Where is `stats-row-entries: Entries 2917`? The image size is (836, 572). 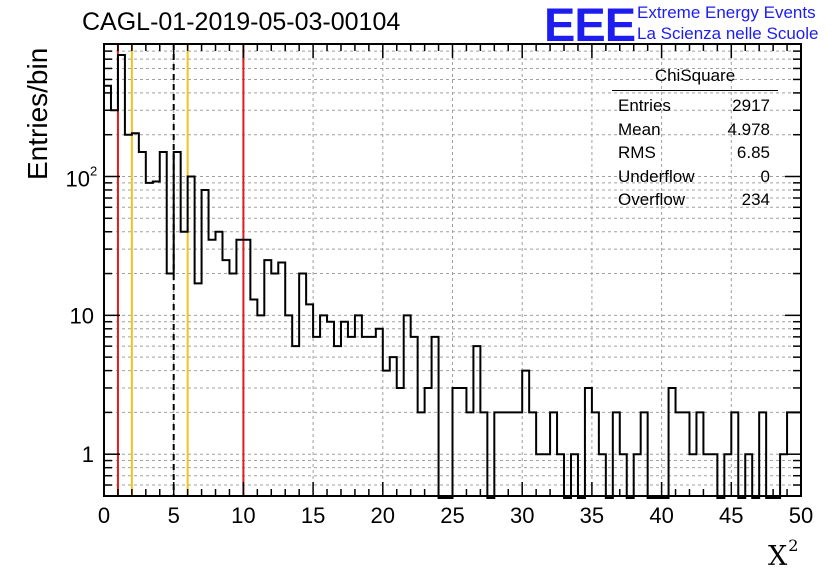
stats-row-entries: Entries 2917 is located at coordinates (694, 106).